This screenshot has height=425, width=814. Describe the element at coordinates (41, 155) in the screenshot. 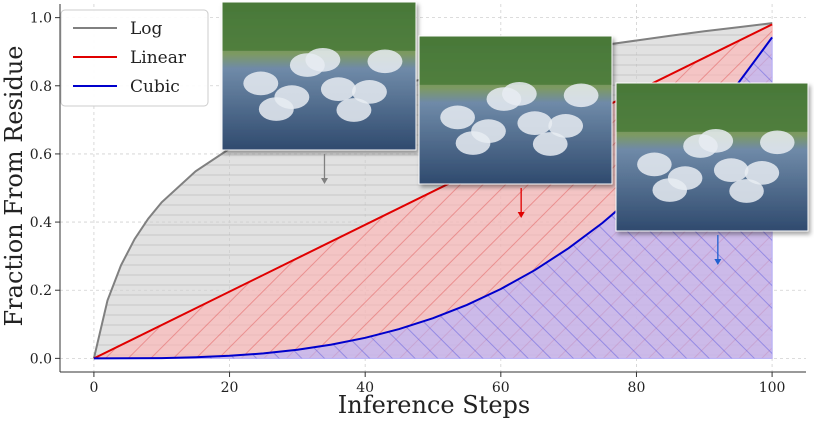

I see `y-tick-label: 0.6` at that location.